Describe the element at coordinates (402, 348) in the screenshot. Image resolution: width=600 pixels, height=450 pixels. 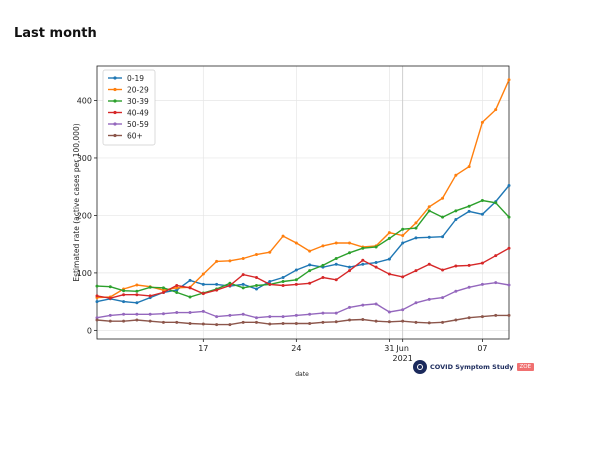
I see `x-tick-label: Jun` at that location.